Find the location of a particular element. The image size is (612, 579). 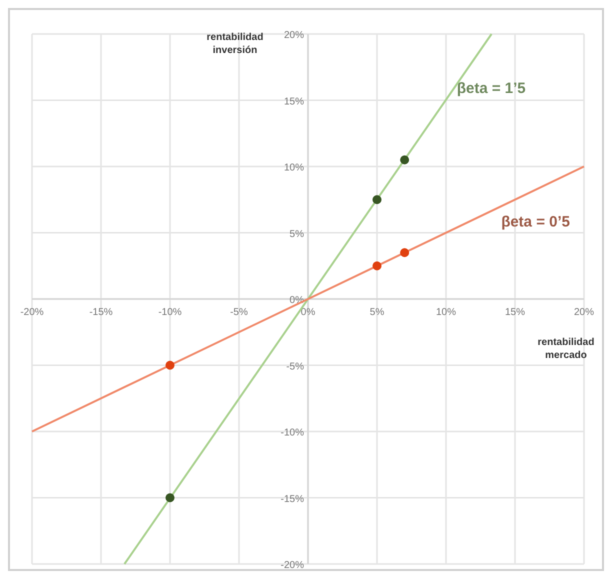

x-tick-label: 20% is located at coordinates (584, 312).